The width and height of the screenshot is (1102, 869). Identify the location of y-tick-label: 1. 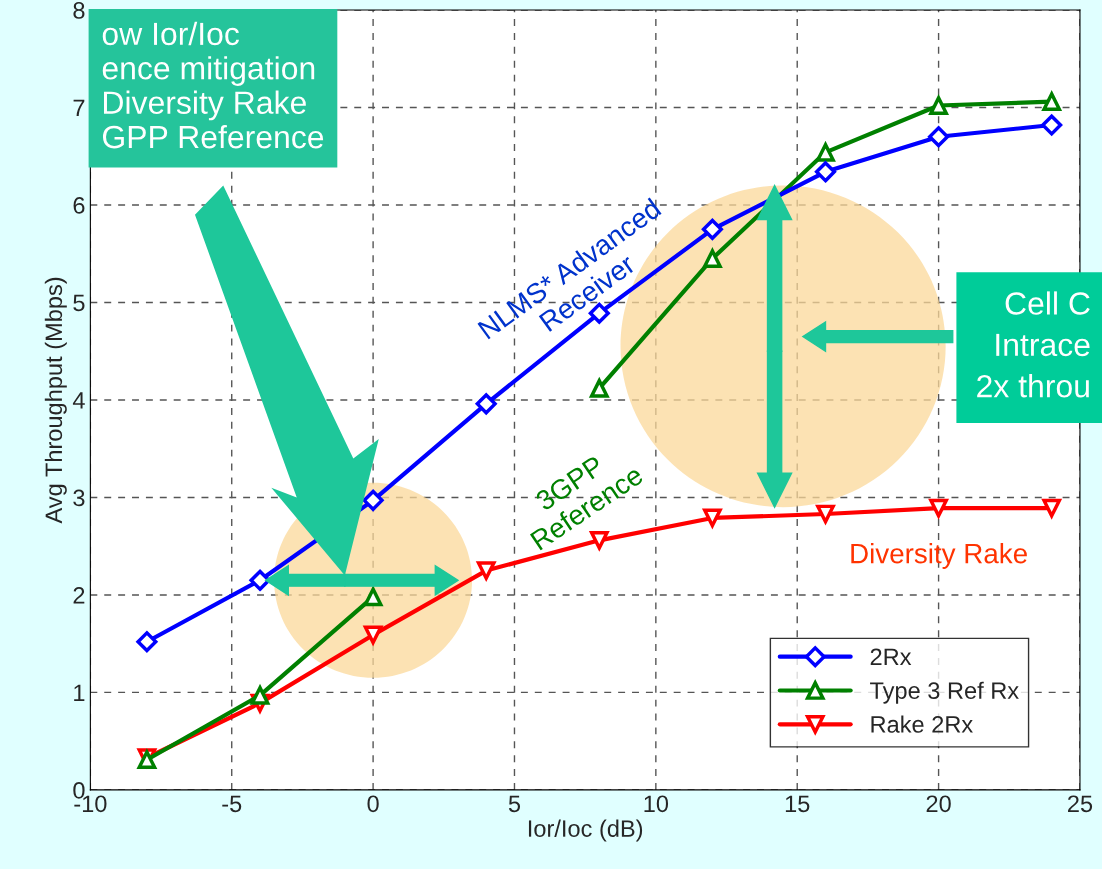
(79, 692).